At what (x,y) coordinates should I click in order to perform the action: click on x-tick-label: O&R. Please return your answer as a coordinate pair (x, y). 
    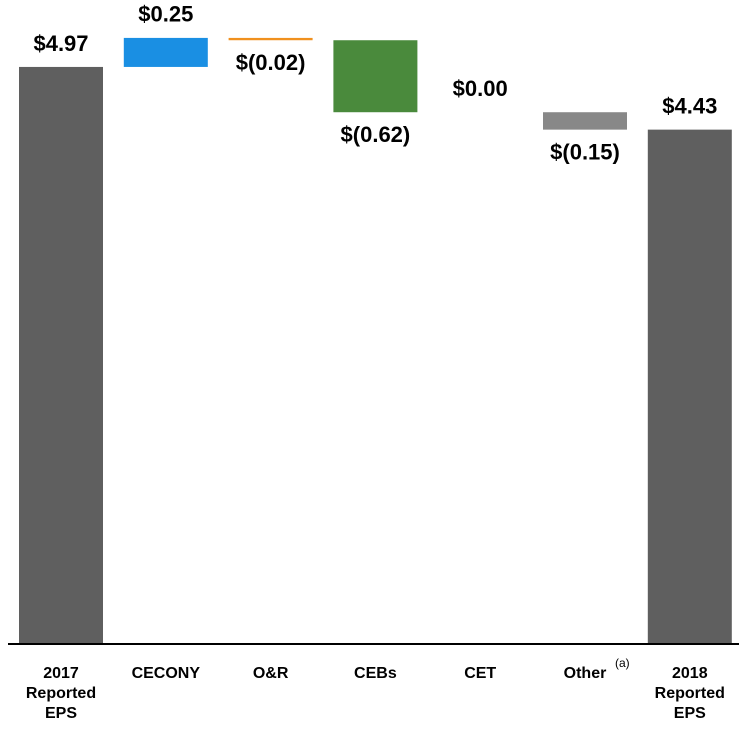
    Looking at the image, I should click on (270, 673).